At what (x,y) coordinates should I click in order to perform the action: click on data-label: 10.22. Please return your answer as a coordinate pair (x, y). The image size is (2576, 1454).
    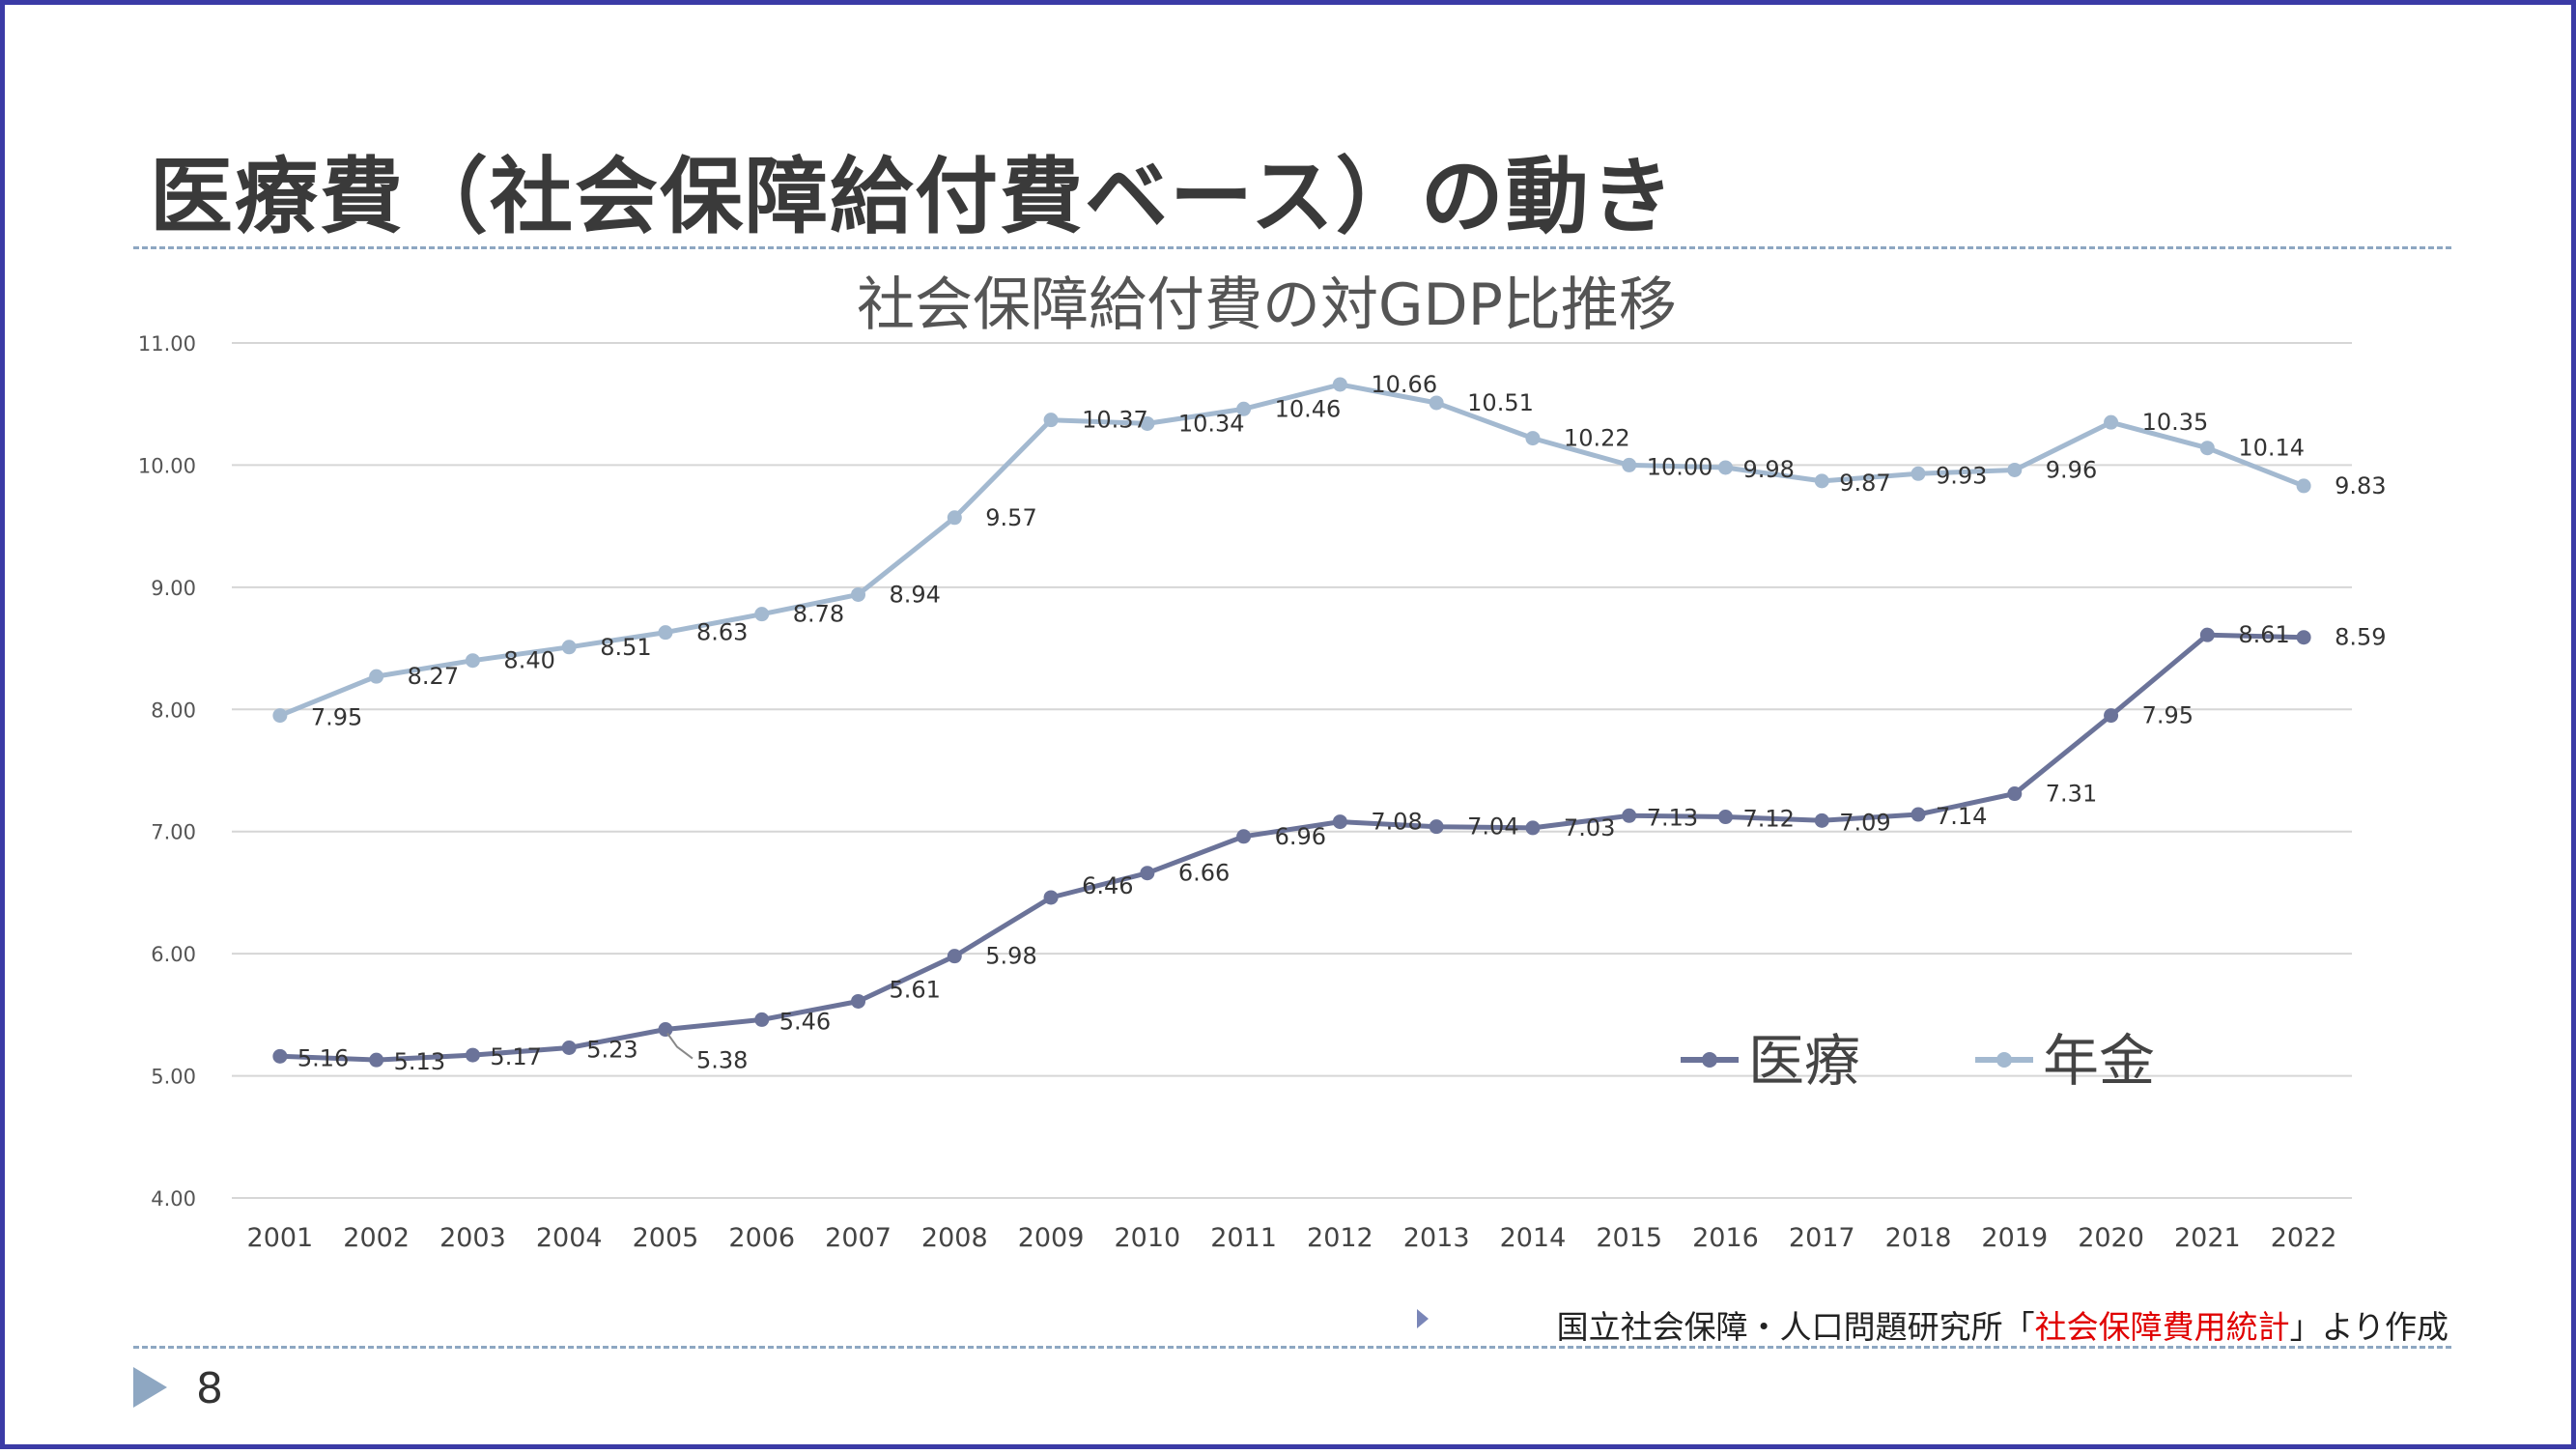
    Looking at the image, I should click on (1597, 438).